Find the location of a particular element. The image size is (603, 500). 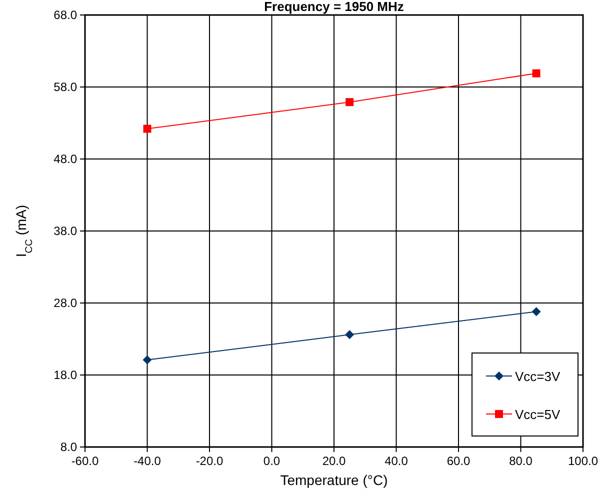

x-tick-label: 40.0 is located at coordinates (396, 461).